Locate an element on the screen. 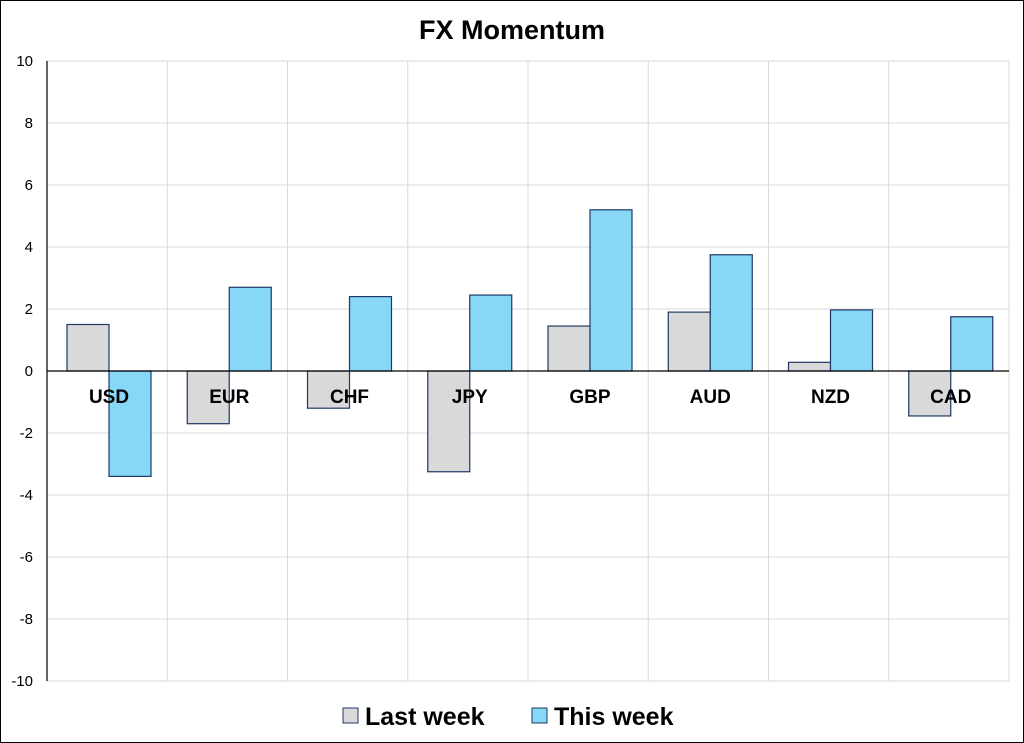 Image resolution: width=1024 pixels, height=743 pixels. category-label: CAD is located at coordinates (950, 397).